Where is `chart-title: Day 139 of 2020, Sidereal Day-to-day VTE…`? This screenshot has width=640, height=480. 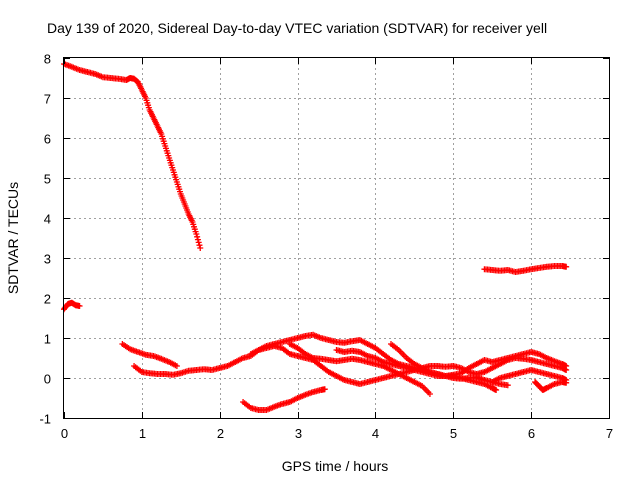 chart-title: Day 139 of 2020, Sidereal Day-to-day VTE… is located at coordinates (297, 28).